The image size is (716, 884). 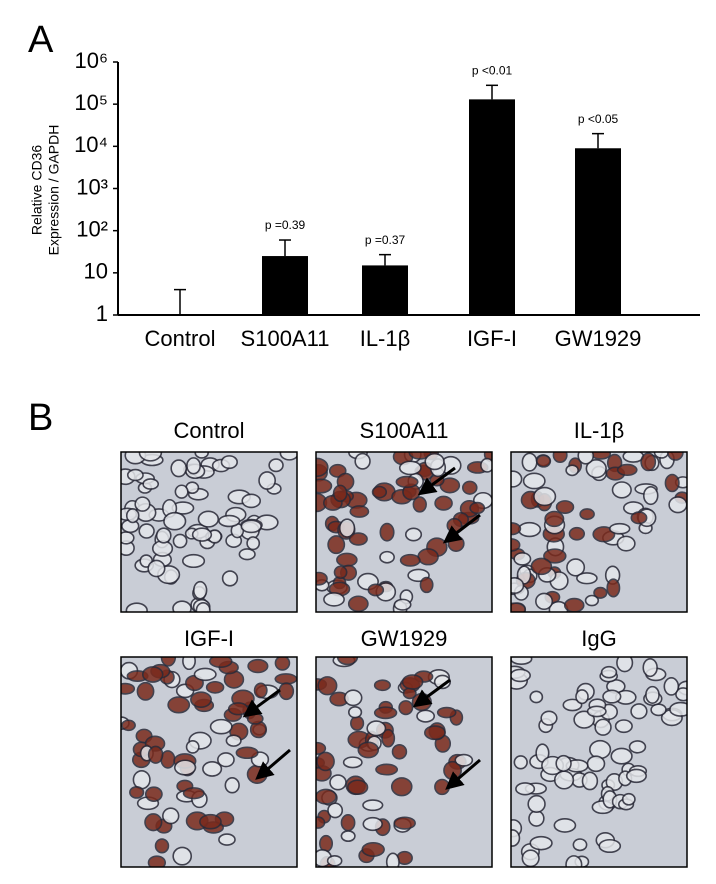 What do you see at coordinates (102, 313) in the screenshot?
I see `y-tick-label: 1` at bounding box center [102, 313].